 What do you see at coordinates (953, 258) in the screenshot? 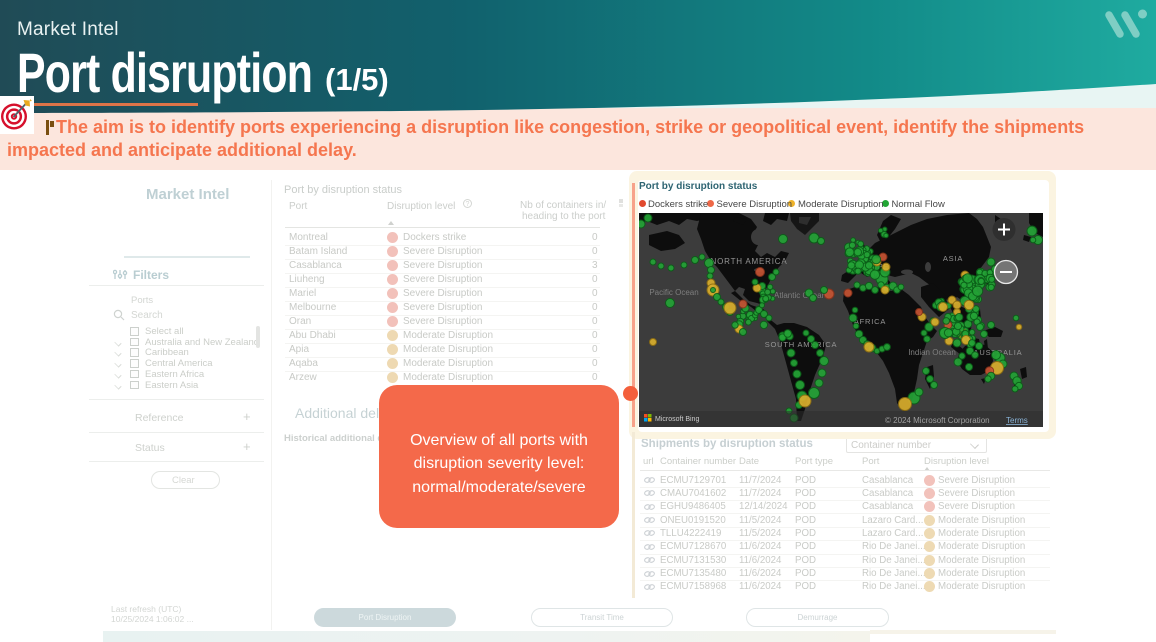
I see `svg-text: ASIA` at bounding box center [953, 258].